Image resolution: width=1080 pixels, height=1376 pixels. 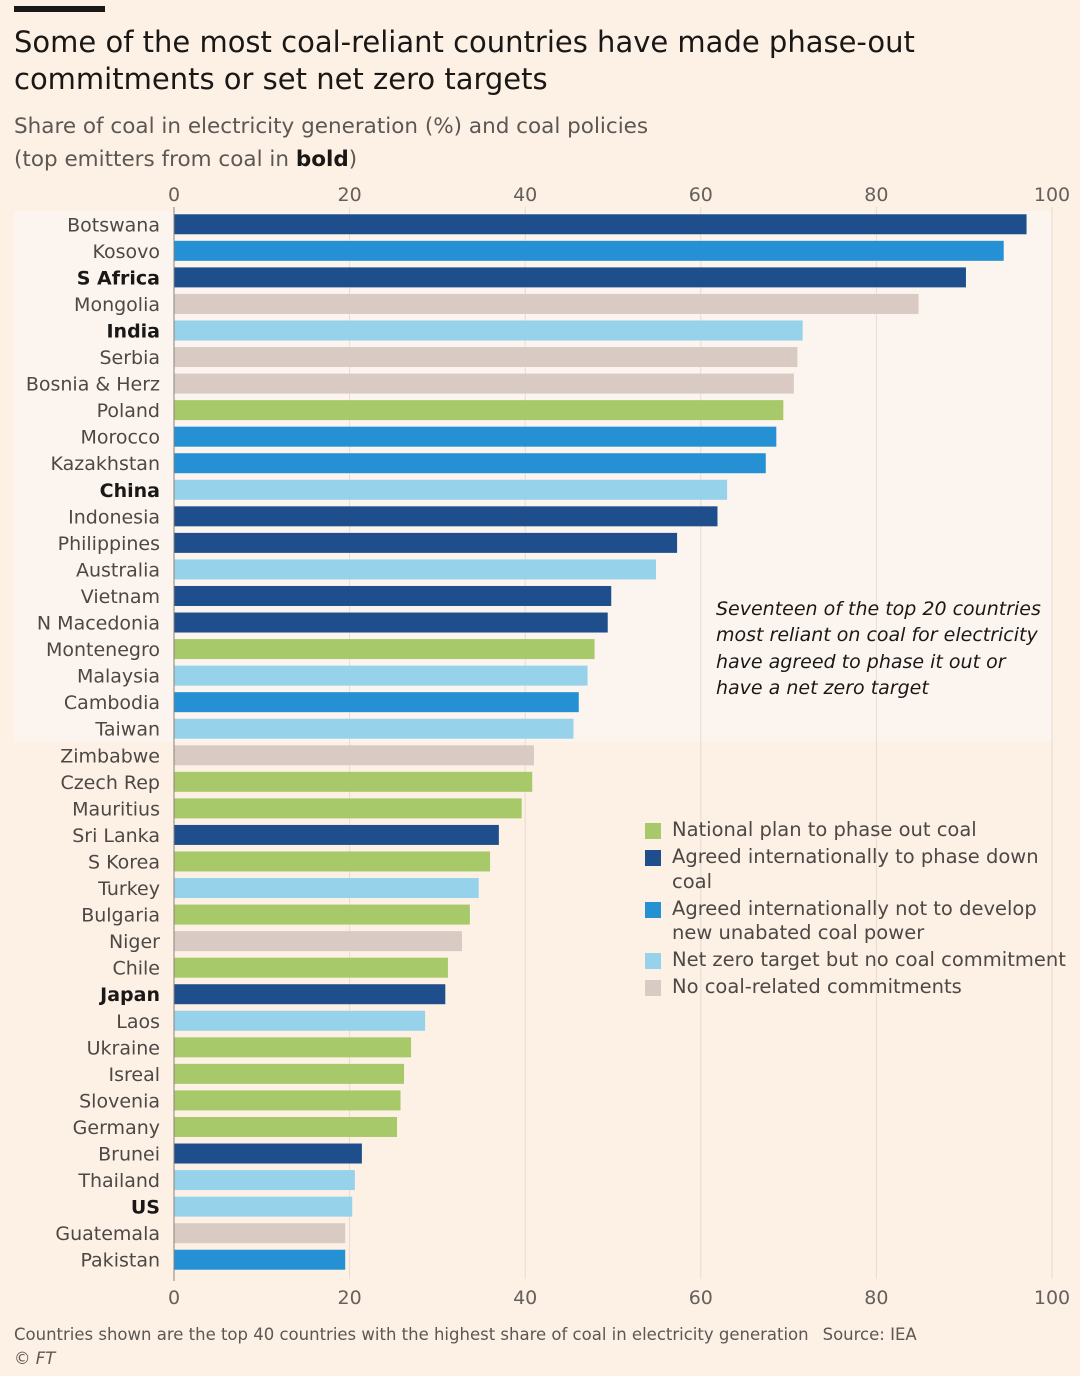 I want to click on country-label: Pakistan, so click(x=120, y=1261).